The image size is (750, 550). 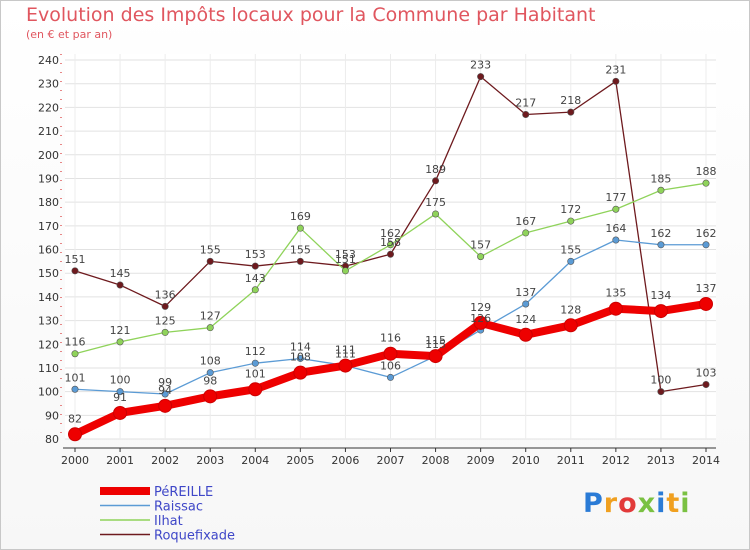 I want to click on data-label-ilhat: 185, so click(x=660, y=178).